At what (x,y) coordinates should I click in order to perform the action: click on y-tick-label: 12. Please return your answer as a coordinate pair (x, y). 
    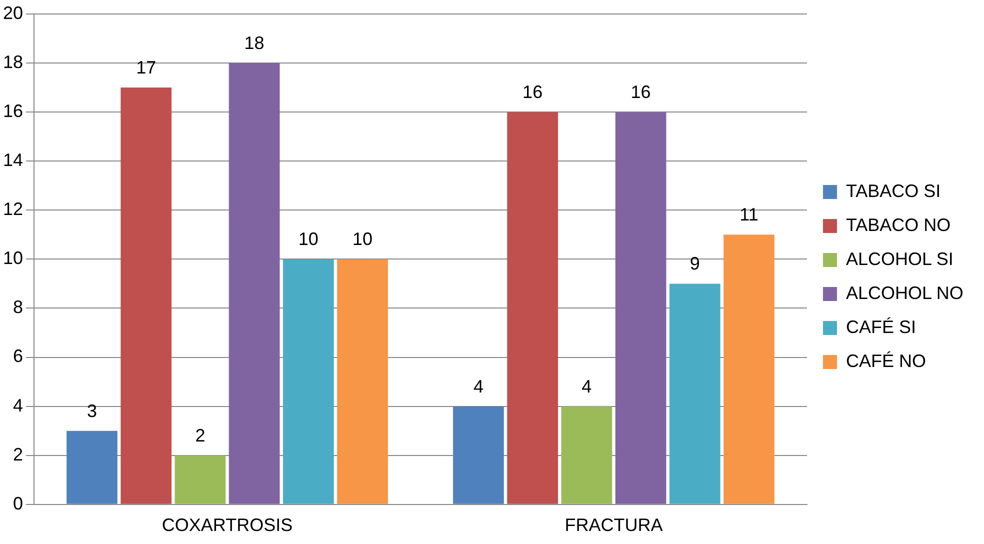
    Looking at the image, I should click on (13, 209).